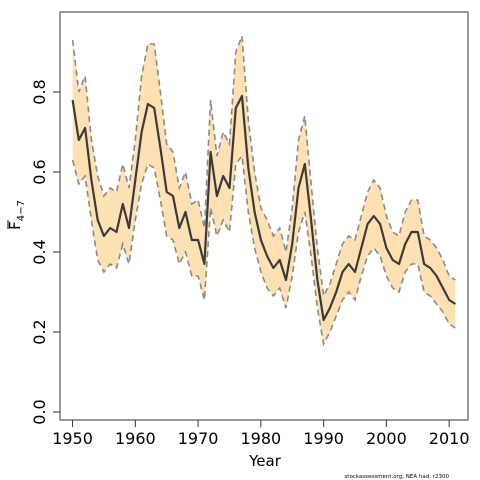  What do you see at coordinates (15, 225) in the screenshot?
I see `y-axis-label-main: F` at bounding box center [15, 225].